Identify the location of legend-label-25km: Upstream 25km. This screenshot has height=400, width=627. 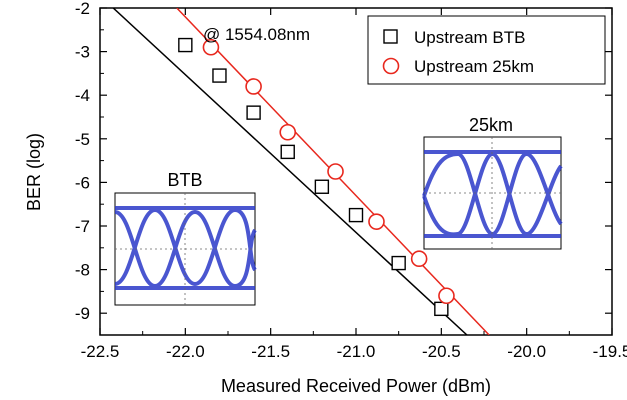
(474, 66).